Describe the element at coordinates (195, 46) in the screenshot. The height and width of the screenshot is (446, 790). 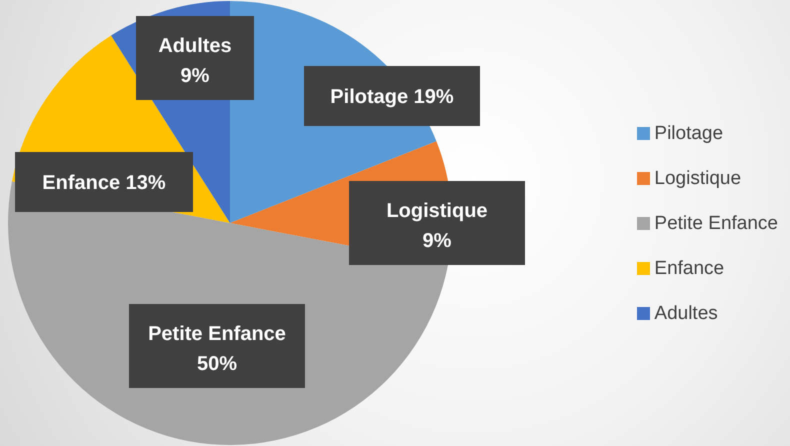
I see `slice-label: Adultes` at that location.